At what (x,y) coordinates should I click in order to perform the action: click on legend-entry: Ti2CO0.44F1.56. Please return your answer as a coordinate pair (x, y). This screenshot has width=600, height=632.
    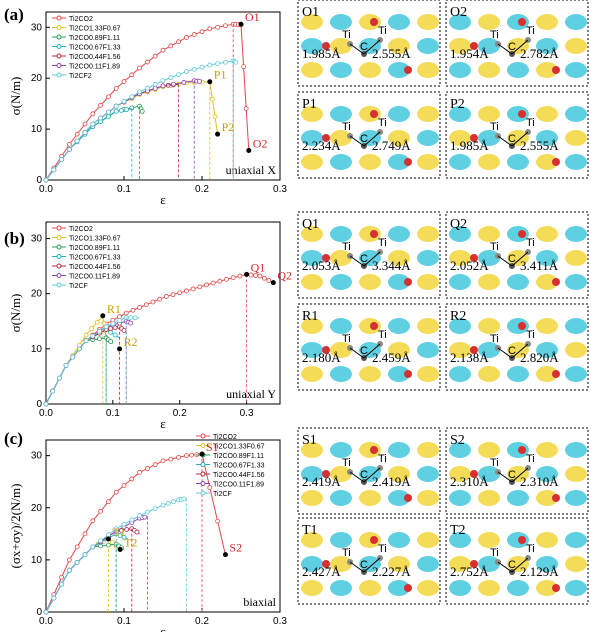
    Looking at the image, I should click on (95, 267).